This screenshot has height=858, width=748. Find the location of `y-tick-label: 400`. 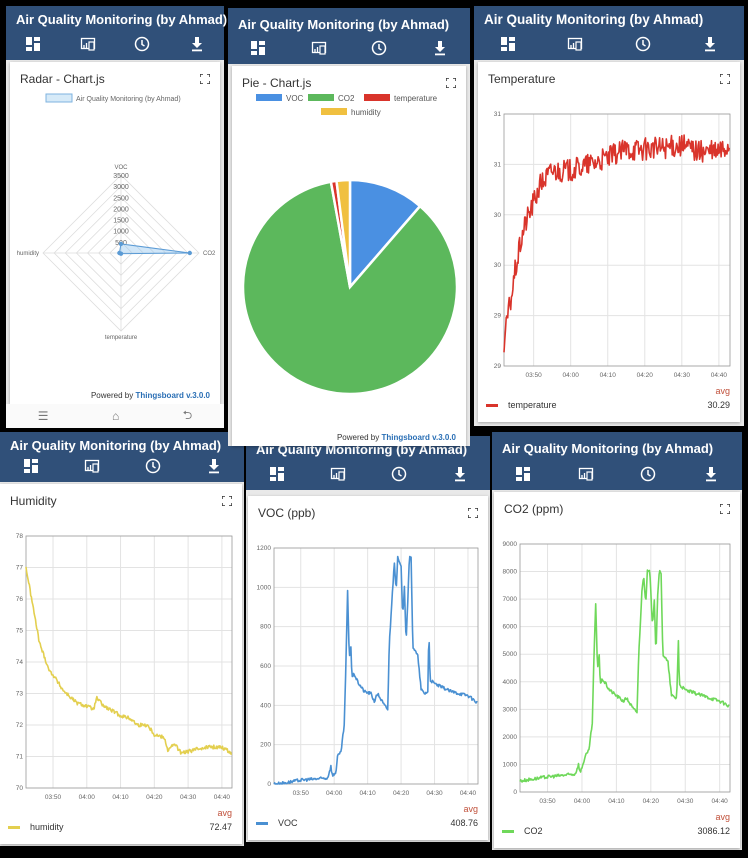

y-tick-label: 400 is located at coordinates (265, 705).